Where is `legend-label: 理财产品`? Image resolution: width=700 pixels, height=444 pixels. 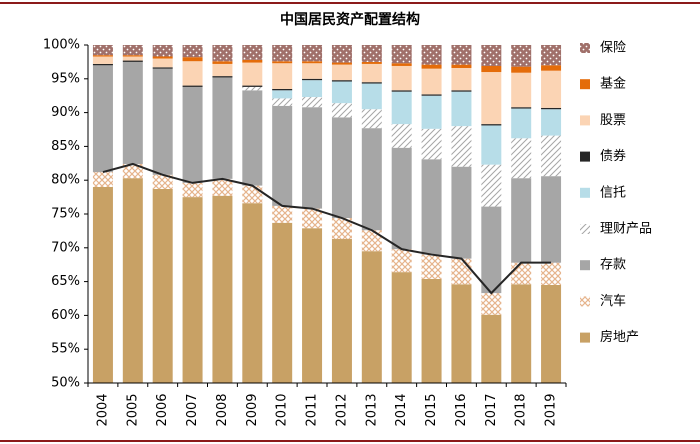 legend-label: 理财产品 is located at coordinates (626, 229).